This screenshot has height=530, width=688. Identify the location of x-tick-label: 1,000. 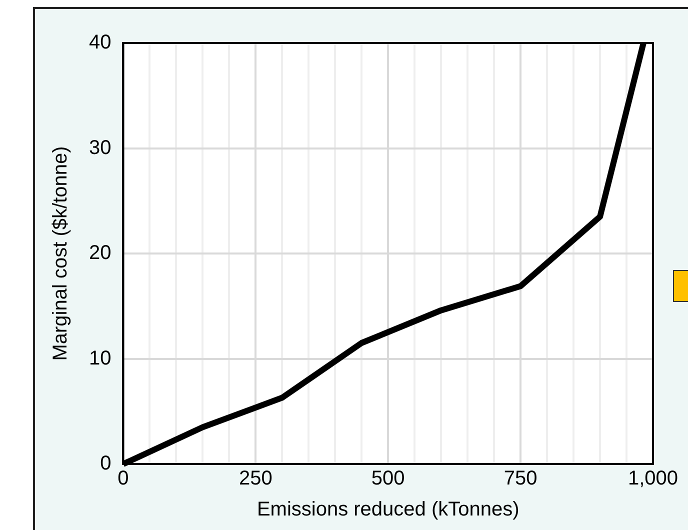
(653, 479).